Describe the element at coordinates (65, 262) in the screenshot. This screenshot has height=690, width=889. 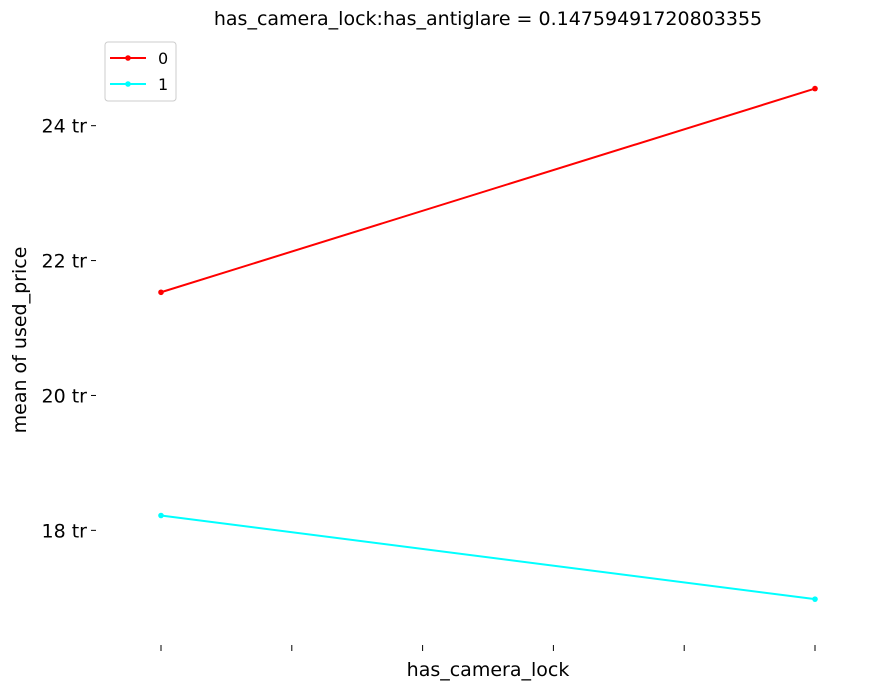
I see `y-tick-label: 22 tr` at that location.